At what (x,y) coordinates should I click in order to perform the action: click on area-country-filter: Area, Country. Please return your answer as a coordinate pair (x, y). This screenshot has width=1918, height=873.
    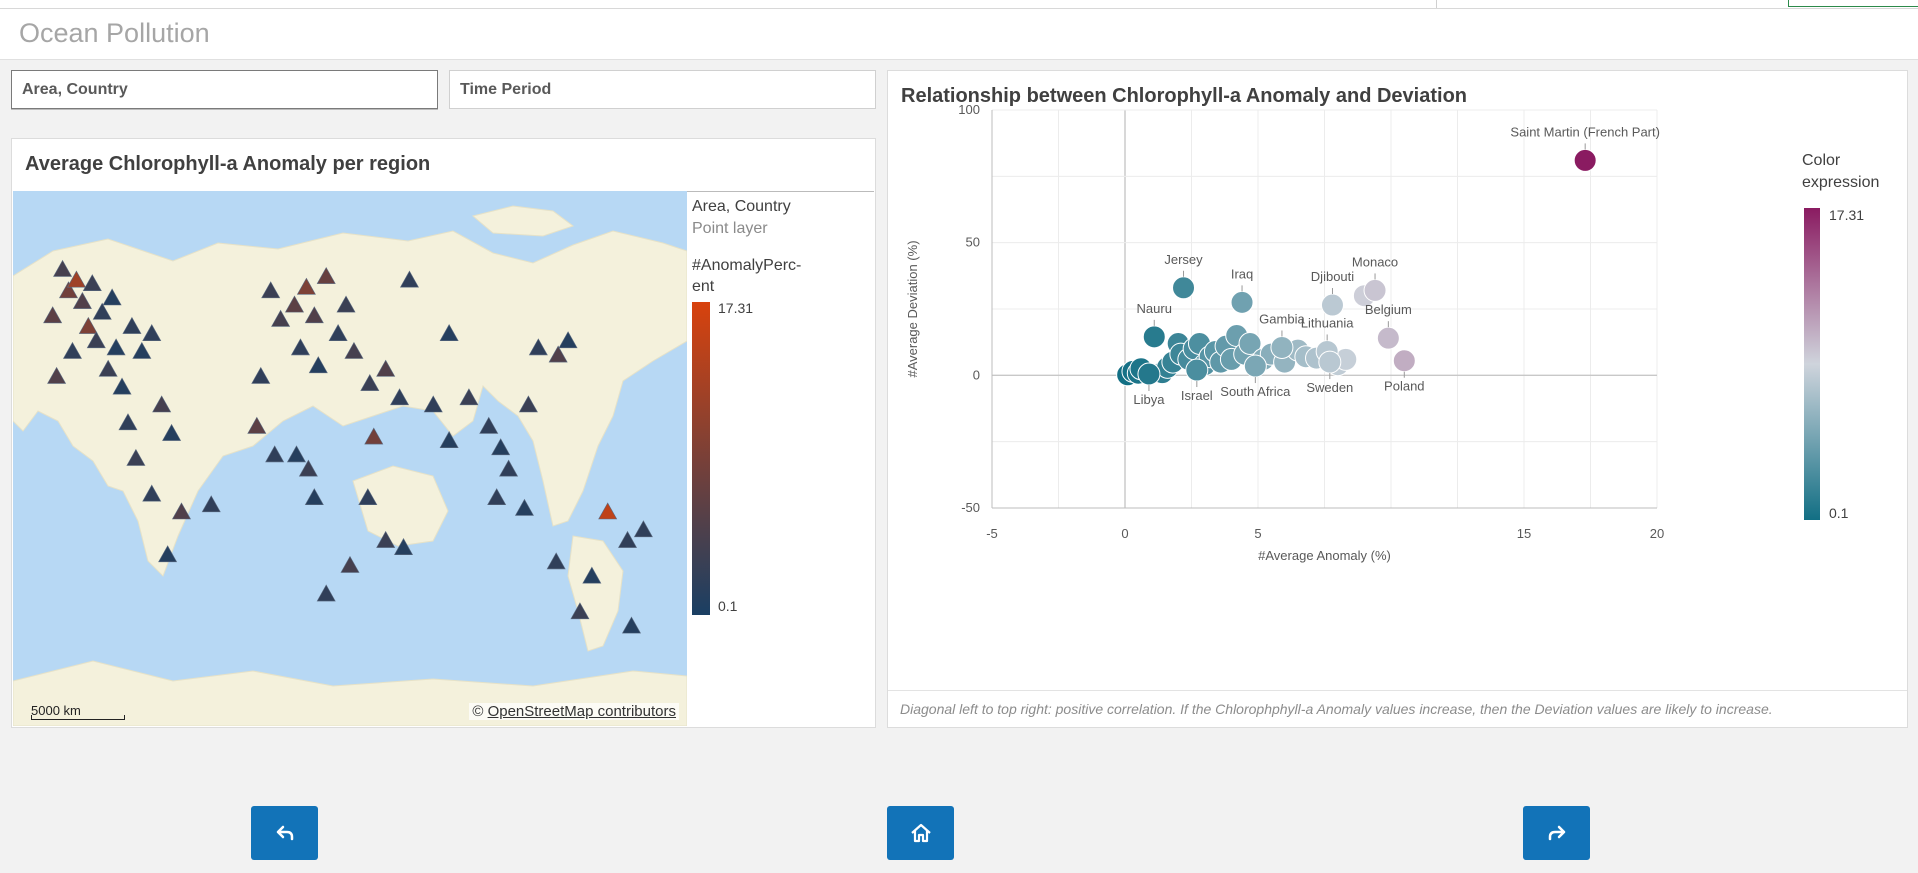
    Looking at the image, I should click on (224, 89).